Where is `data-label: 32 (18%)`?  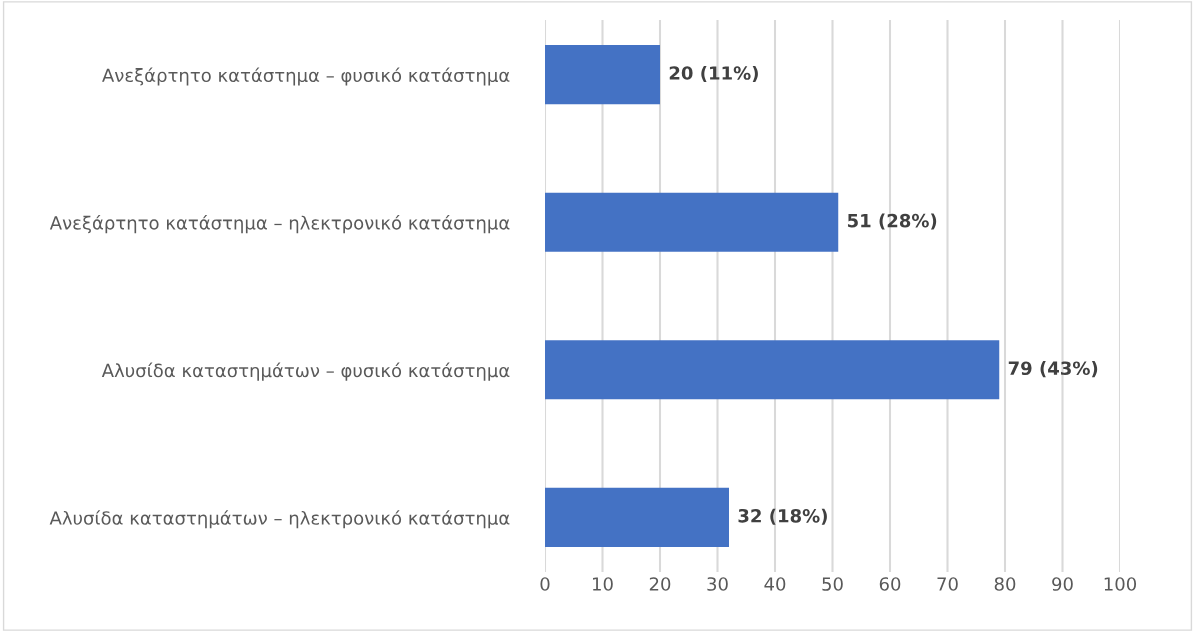
data-label: 32 (18%) is located at coordinates (782, 516).